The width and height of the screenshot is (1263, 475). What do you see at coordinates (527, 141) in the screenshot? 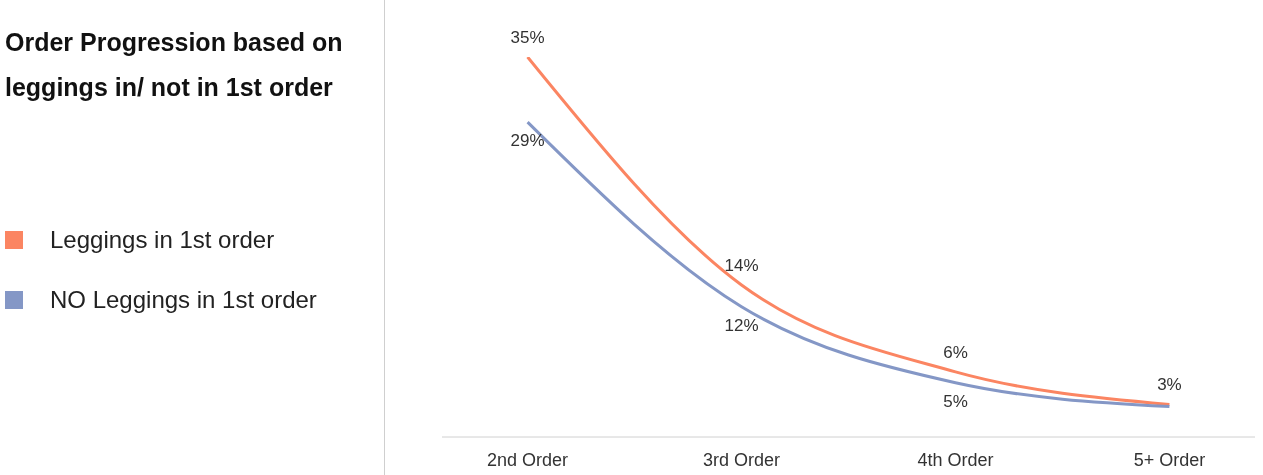
I see `data-label: 29%` at bounding box center [527, 141].